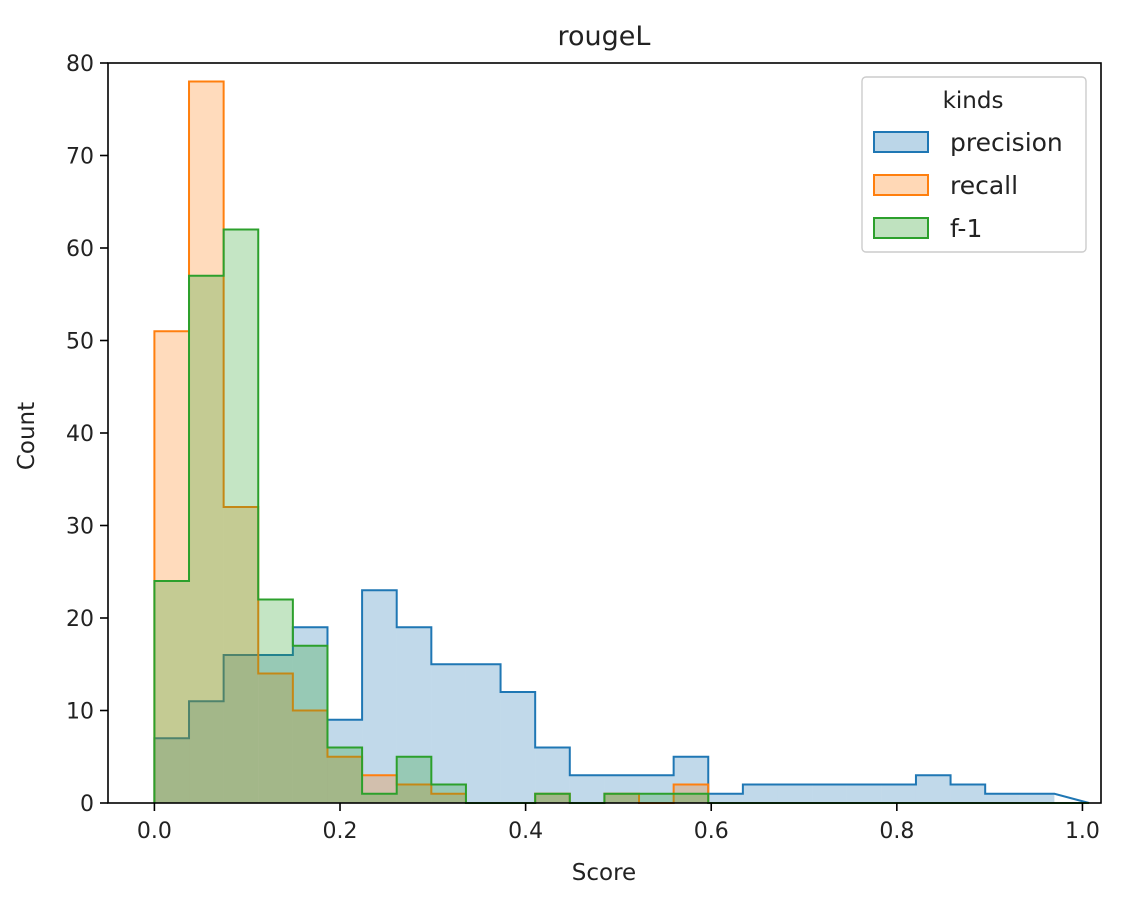  I want to click on x-axis-label: Score, so click(604, 873).